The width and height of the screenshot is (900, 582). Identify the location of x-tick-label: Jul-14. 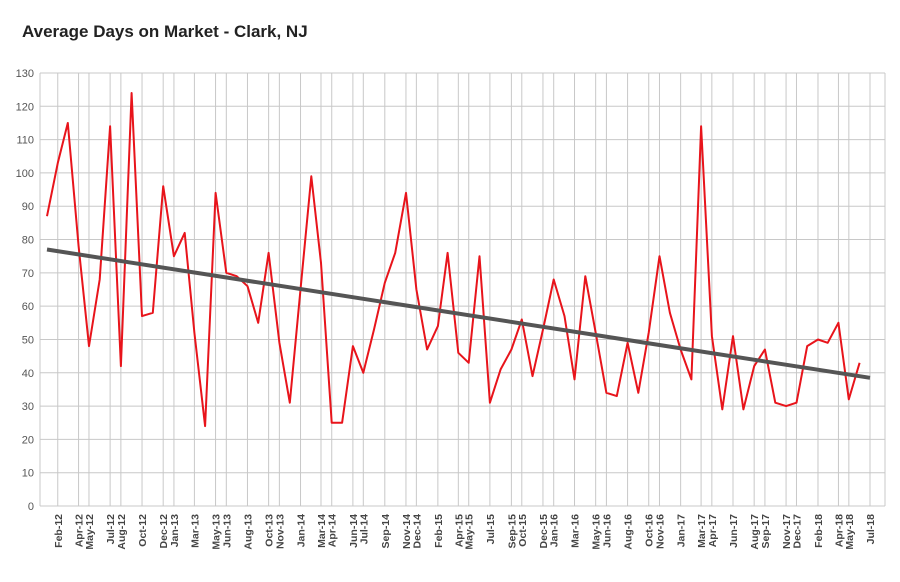
(364, 529).